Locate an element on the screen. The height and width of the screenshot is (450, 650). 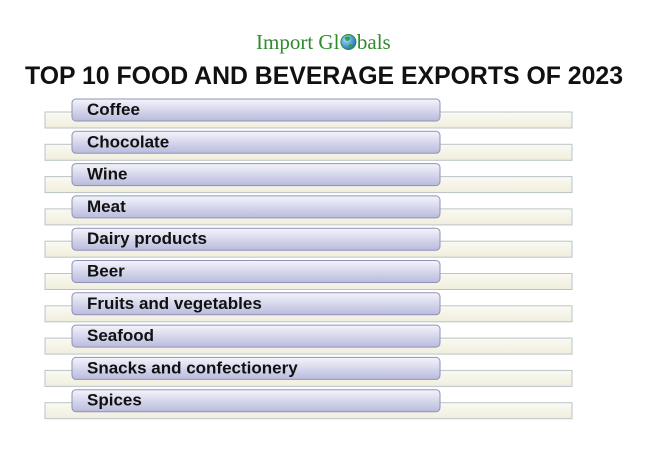
item-label: Chocolate is located at coordinates (128, 141).